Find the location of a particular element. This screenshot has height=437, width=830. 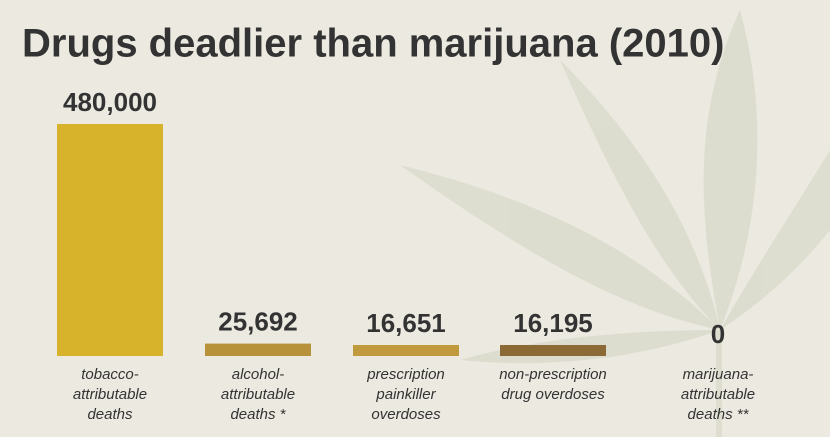

category-label: overdoses is located at coordinates (406, 414).